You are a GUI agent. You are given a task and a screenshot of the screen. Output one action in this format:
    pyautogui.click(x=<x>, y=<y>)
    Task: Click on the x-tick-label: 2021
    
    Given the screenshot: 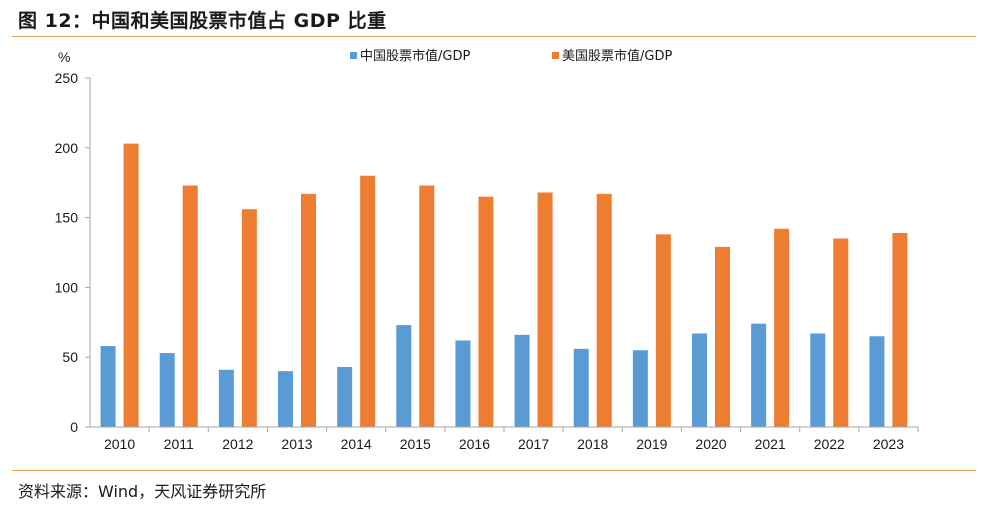 What is the action you would take?
    pyautogui.click(x=770, y=444)
    